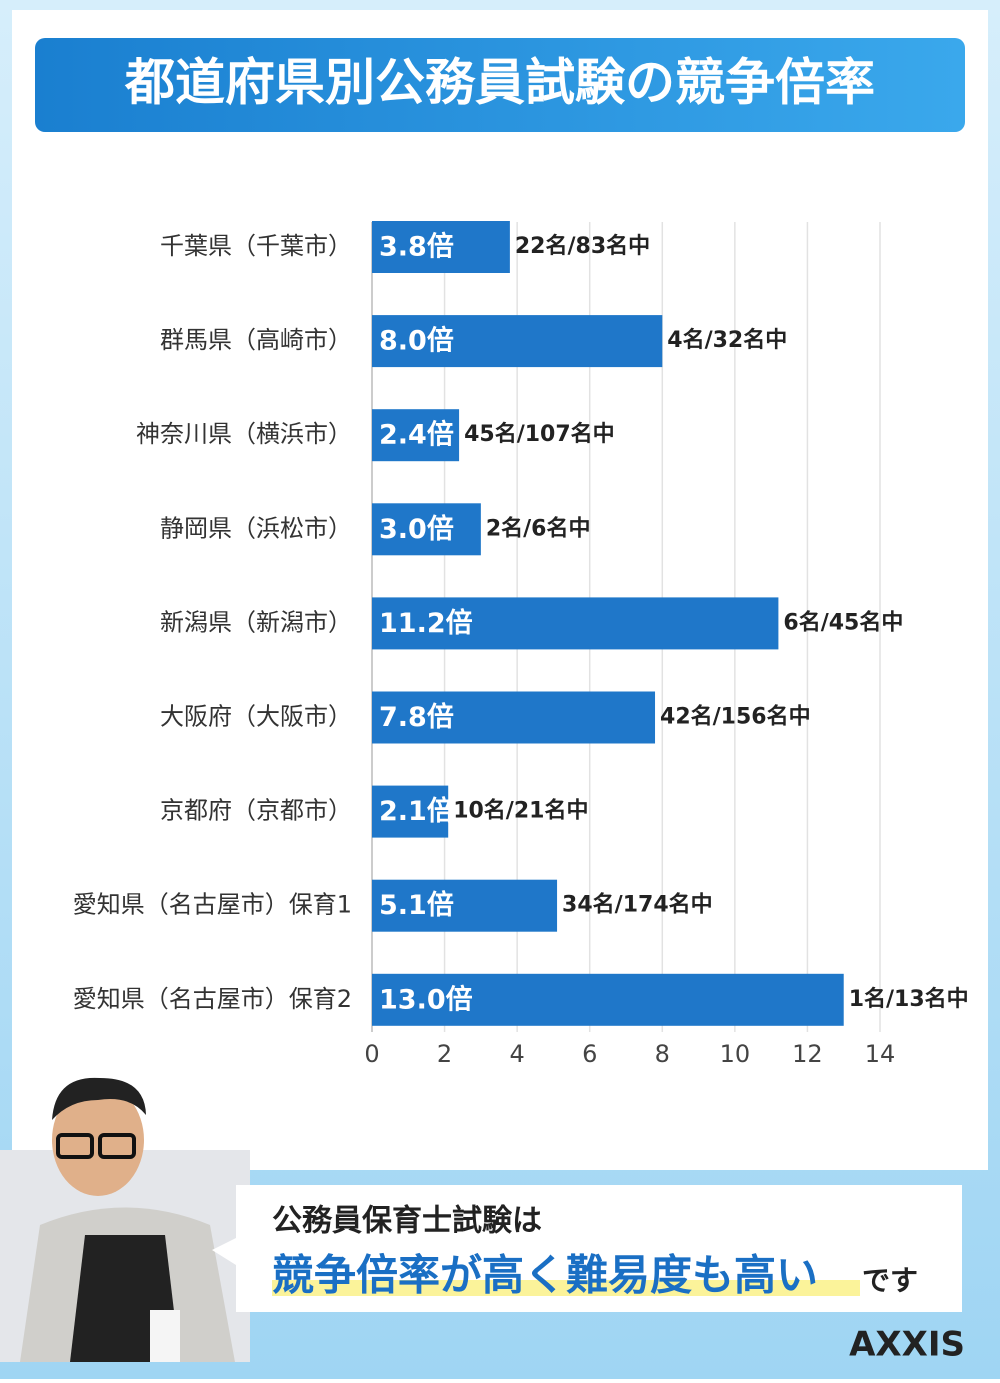 The width and height of the screenshot is (1000, 1383). I want to click on caption-suffix: です, so click(890, 1280).